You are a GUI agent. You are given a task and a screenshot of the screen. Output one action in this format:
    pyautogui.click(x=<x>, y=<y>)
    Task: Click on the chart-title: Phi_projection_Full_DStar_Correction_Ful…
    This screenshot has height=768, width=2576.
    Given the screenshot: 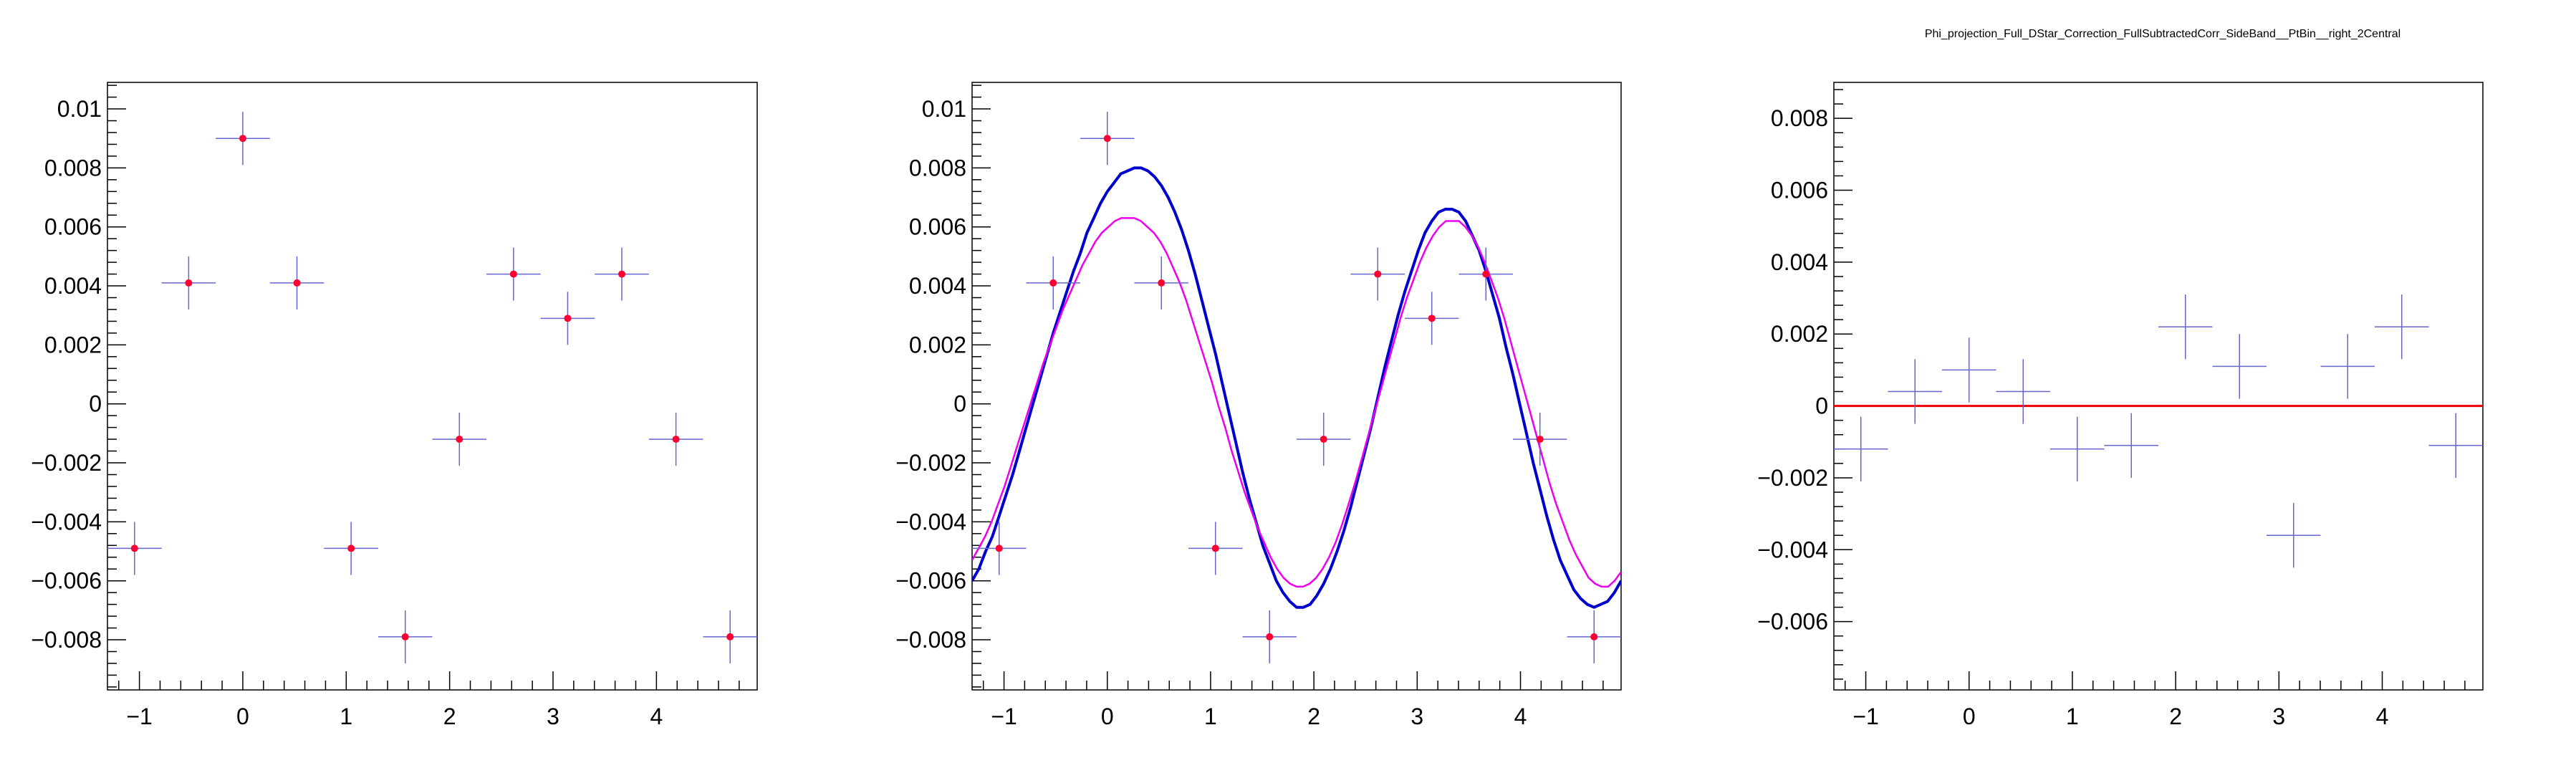 What is the action you would take?
    pyautogui.click(x=2162, y=34)
    